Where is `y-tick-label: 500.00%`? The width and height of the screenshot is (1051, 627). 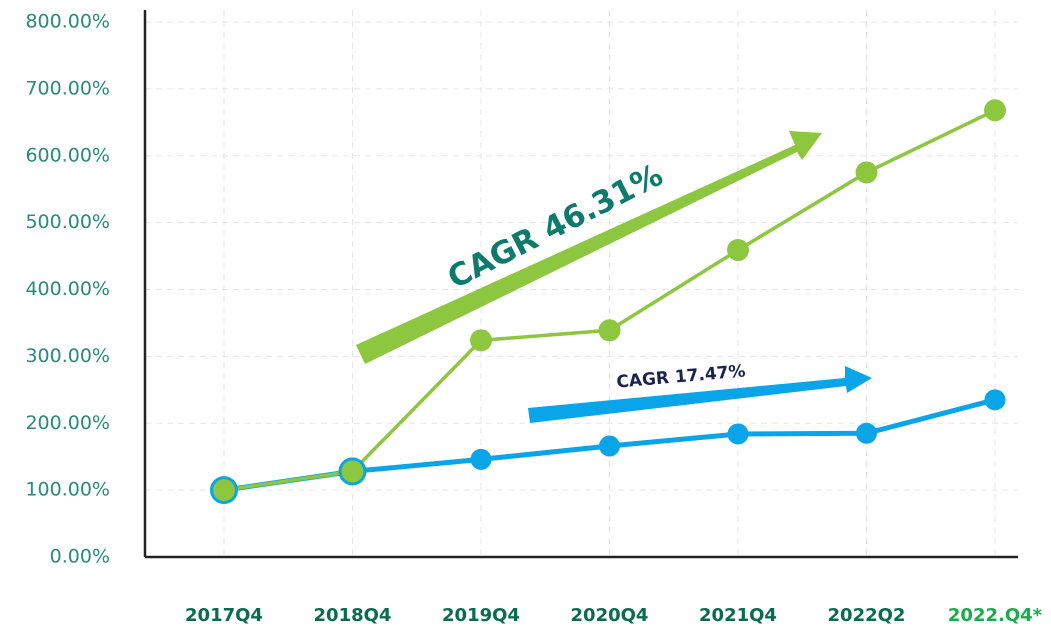
y-tick-label: 500.00% is located at coordinates (67, 222).